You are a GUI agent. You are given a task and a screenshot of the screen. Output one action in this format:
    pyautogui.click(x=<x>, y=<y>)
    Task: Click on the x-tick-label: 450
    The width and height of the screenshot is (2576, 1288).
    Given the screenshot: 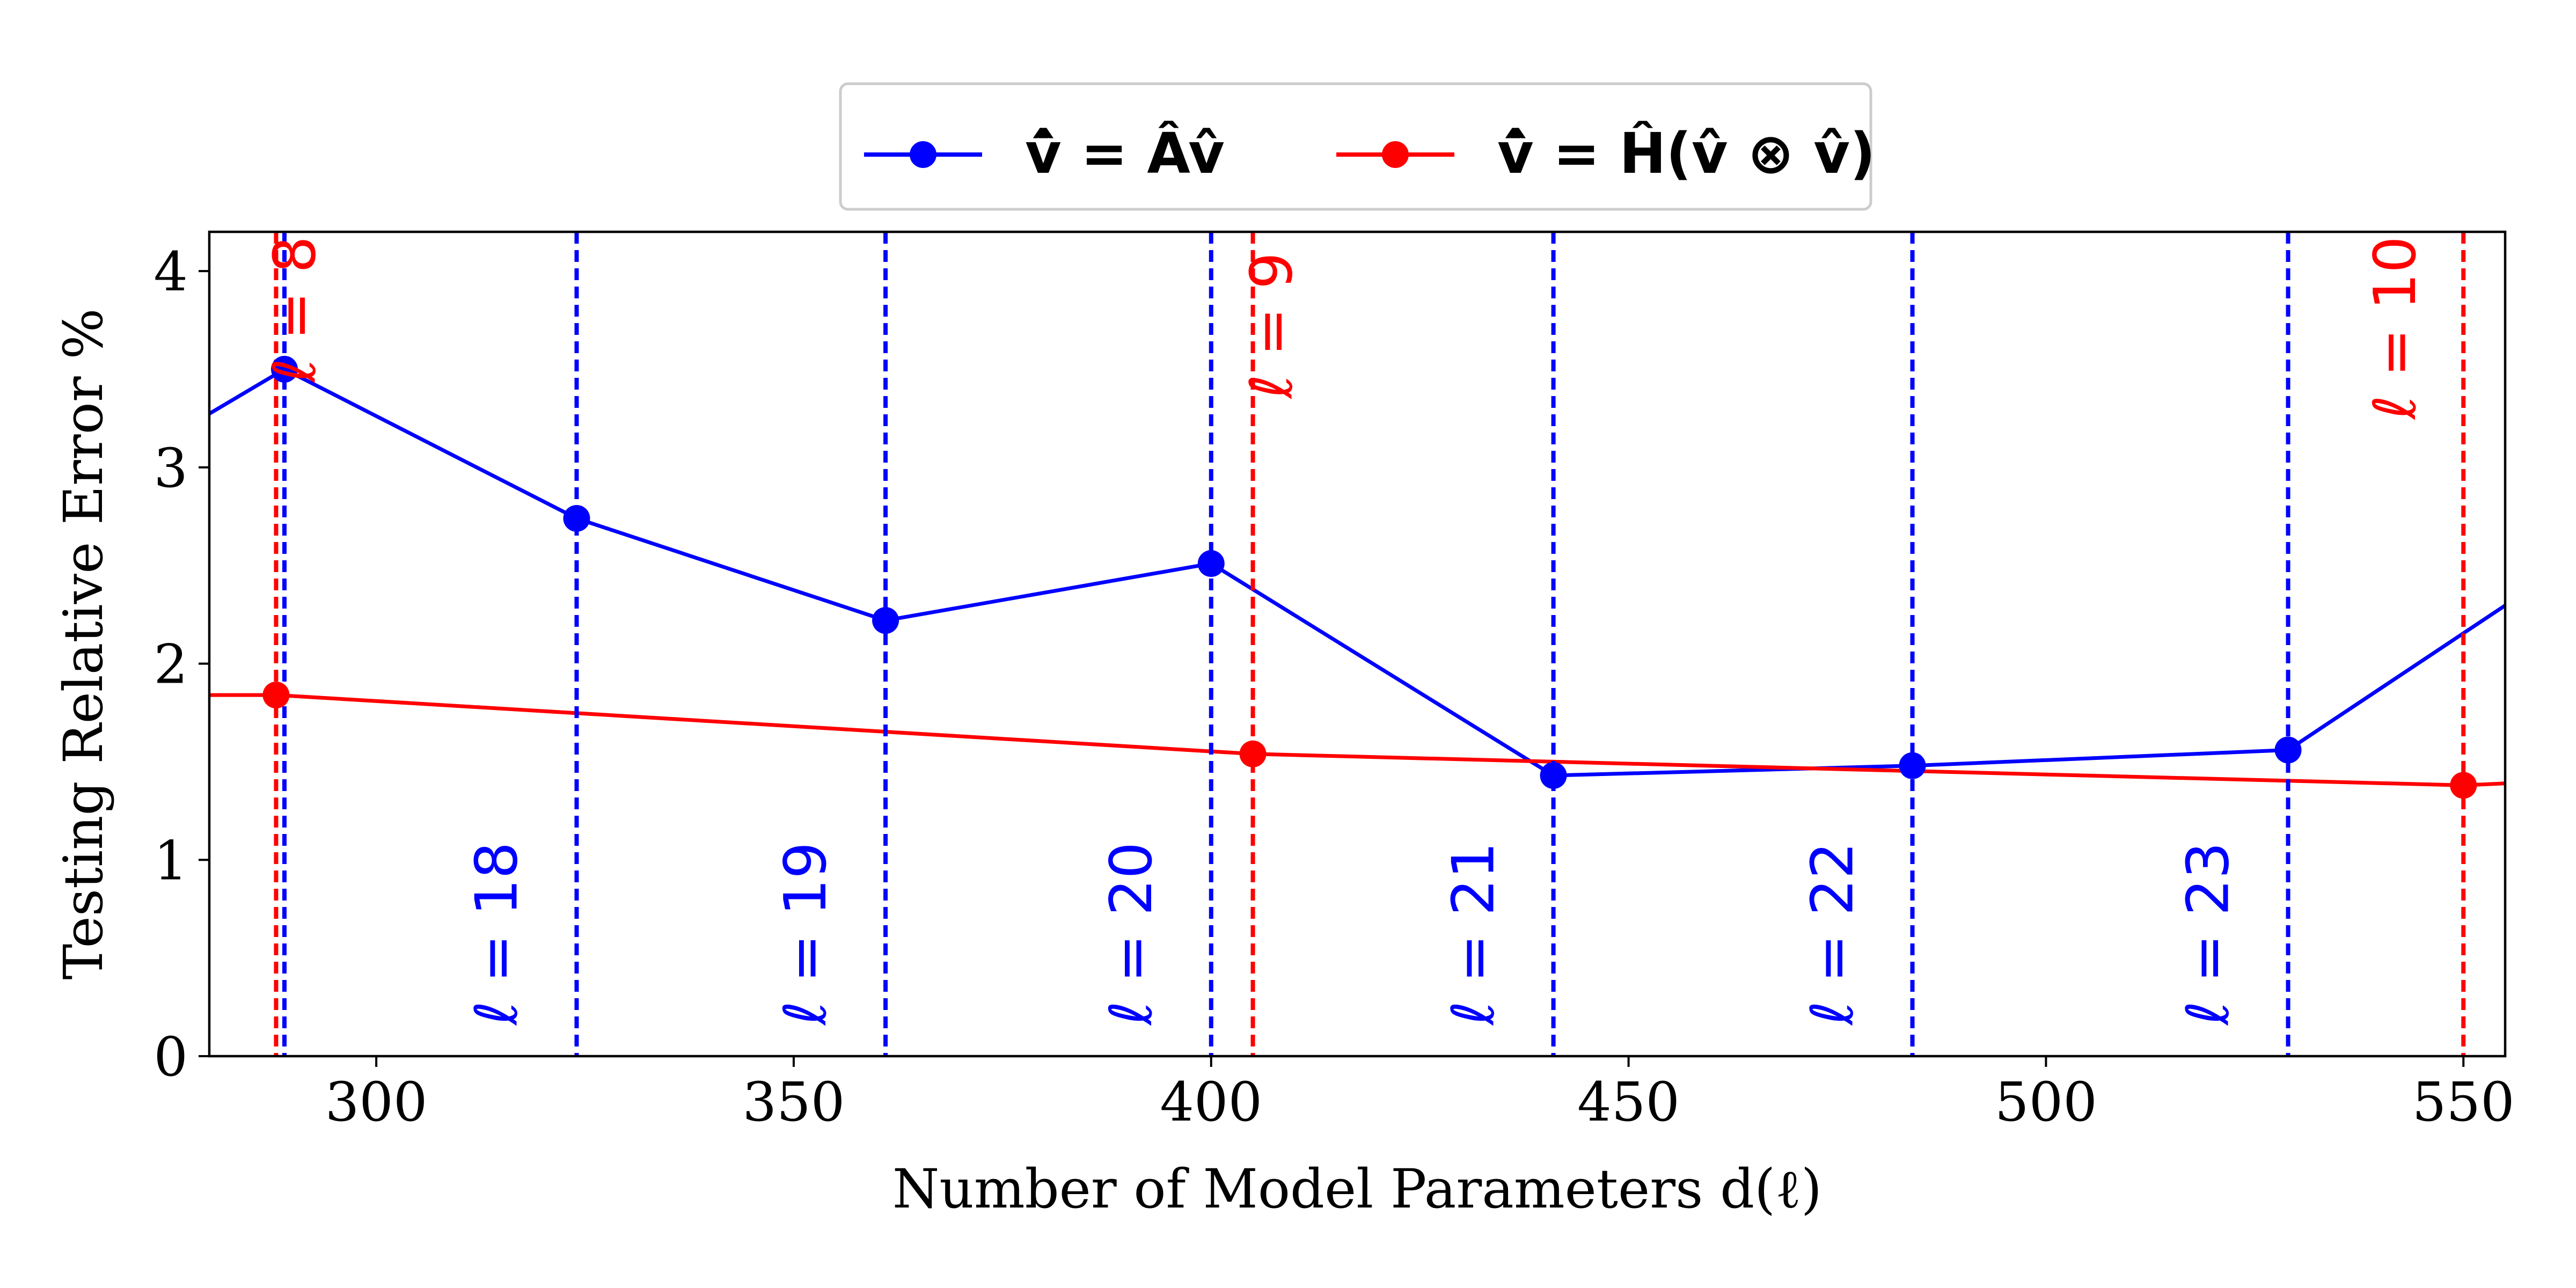 What is the action you would take?
    pyautogui.click(x=1628, y=1102)
    